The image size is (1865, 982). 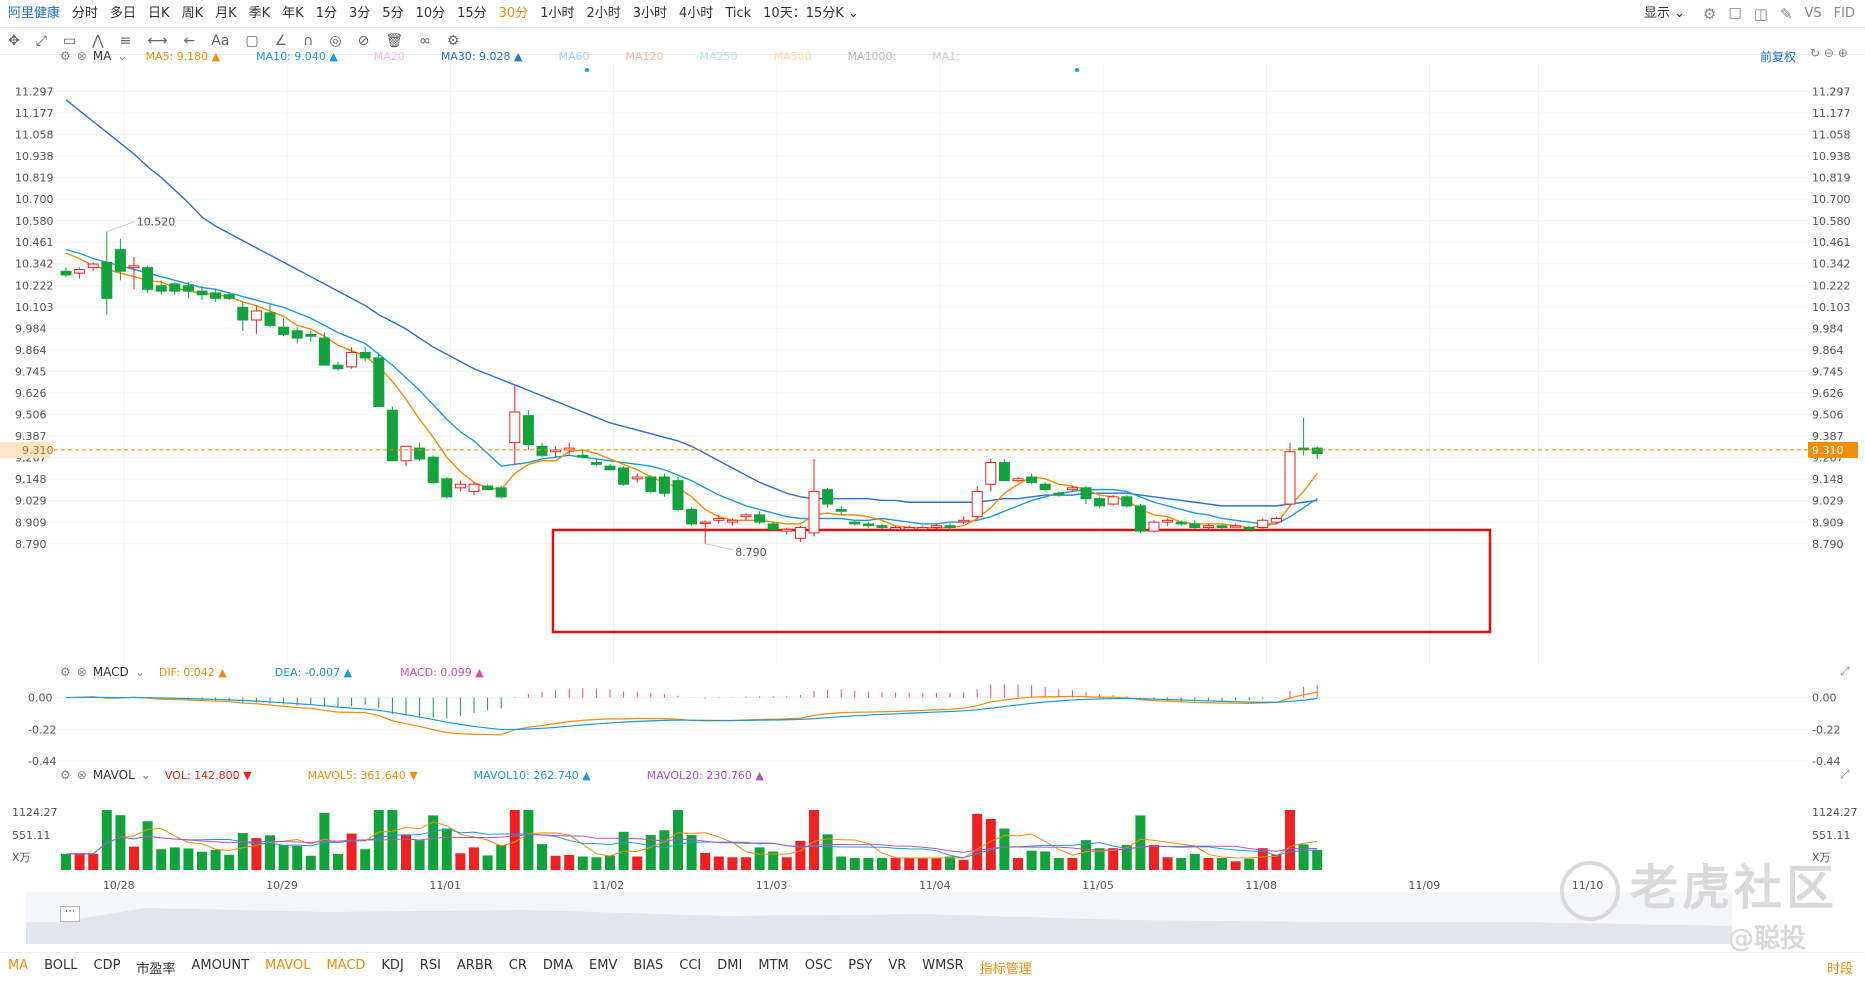 What do you see at coordinates (1760, 13) in the screenshot?
I see `camera-icon: ◫` at bounding box center [1760, 13].